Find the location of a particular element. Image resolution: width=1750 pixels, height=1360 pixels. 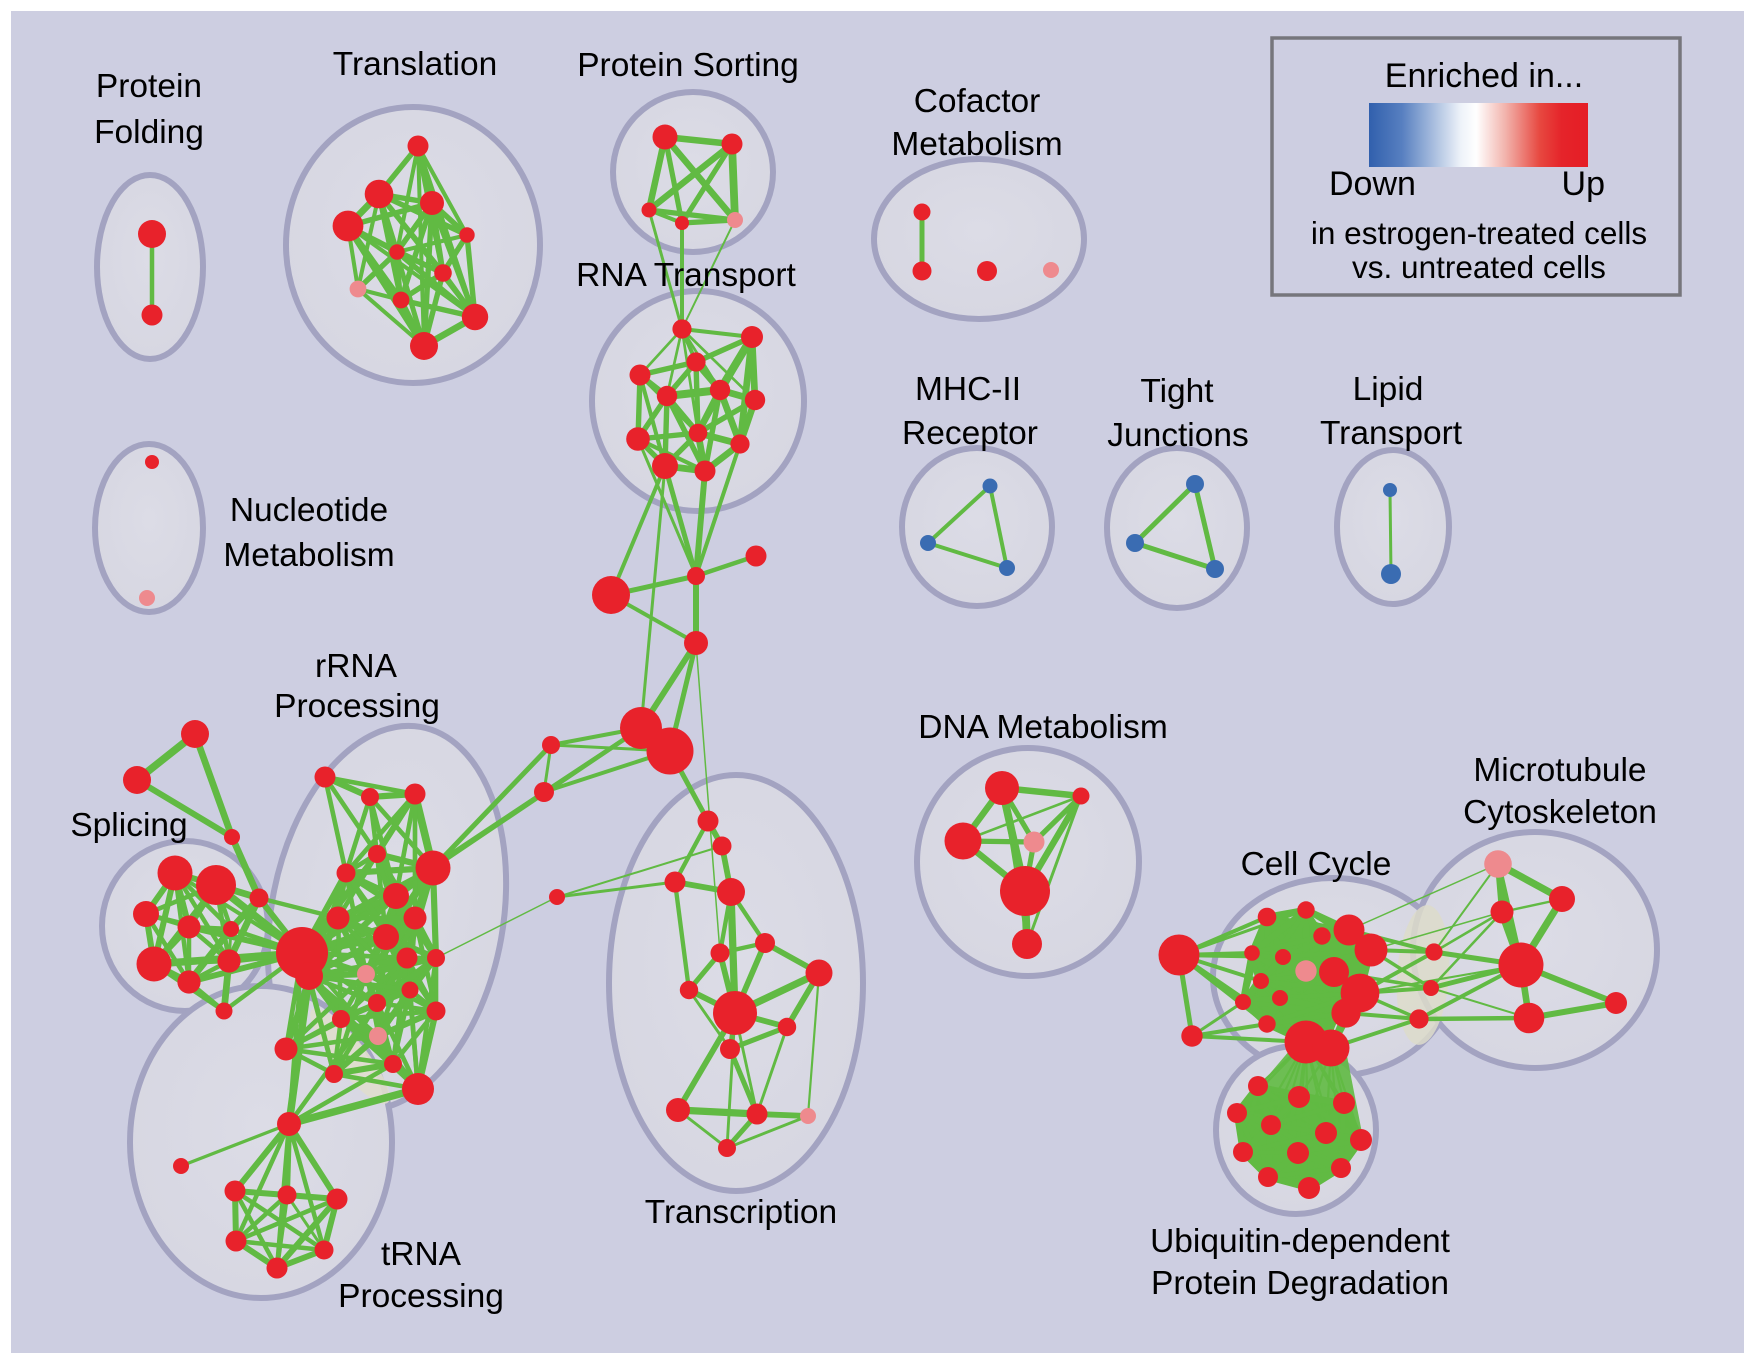

svg-text: Cell Cycle is located at coordinates (1316, 864).